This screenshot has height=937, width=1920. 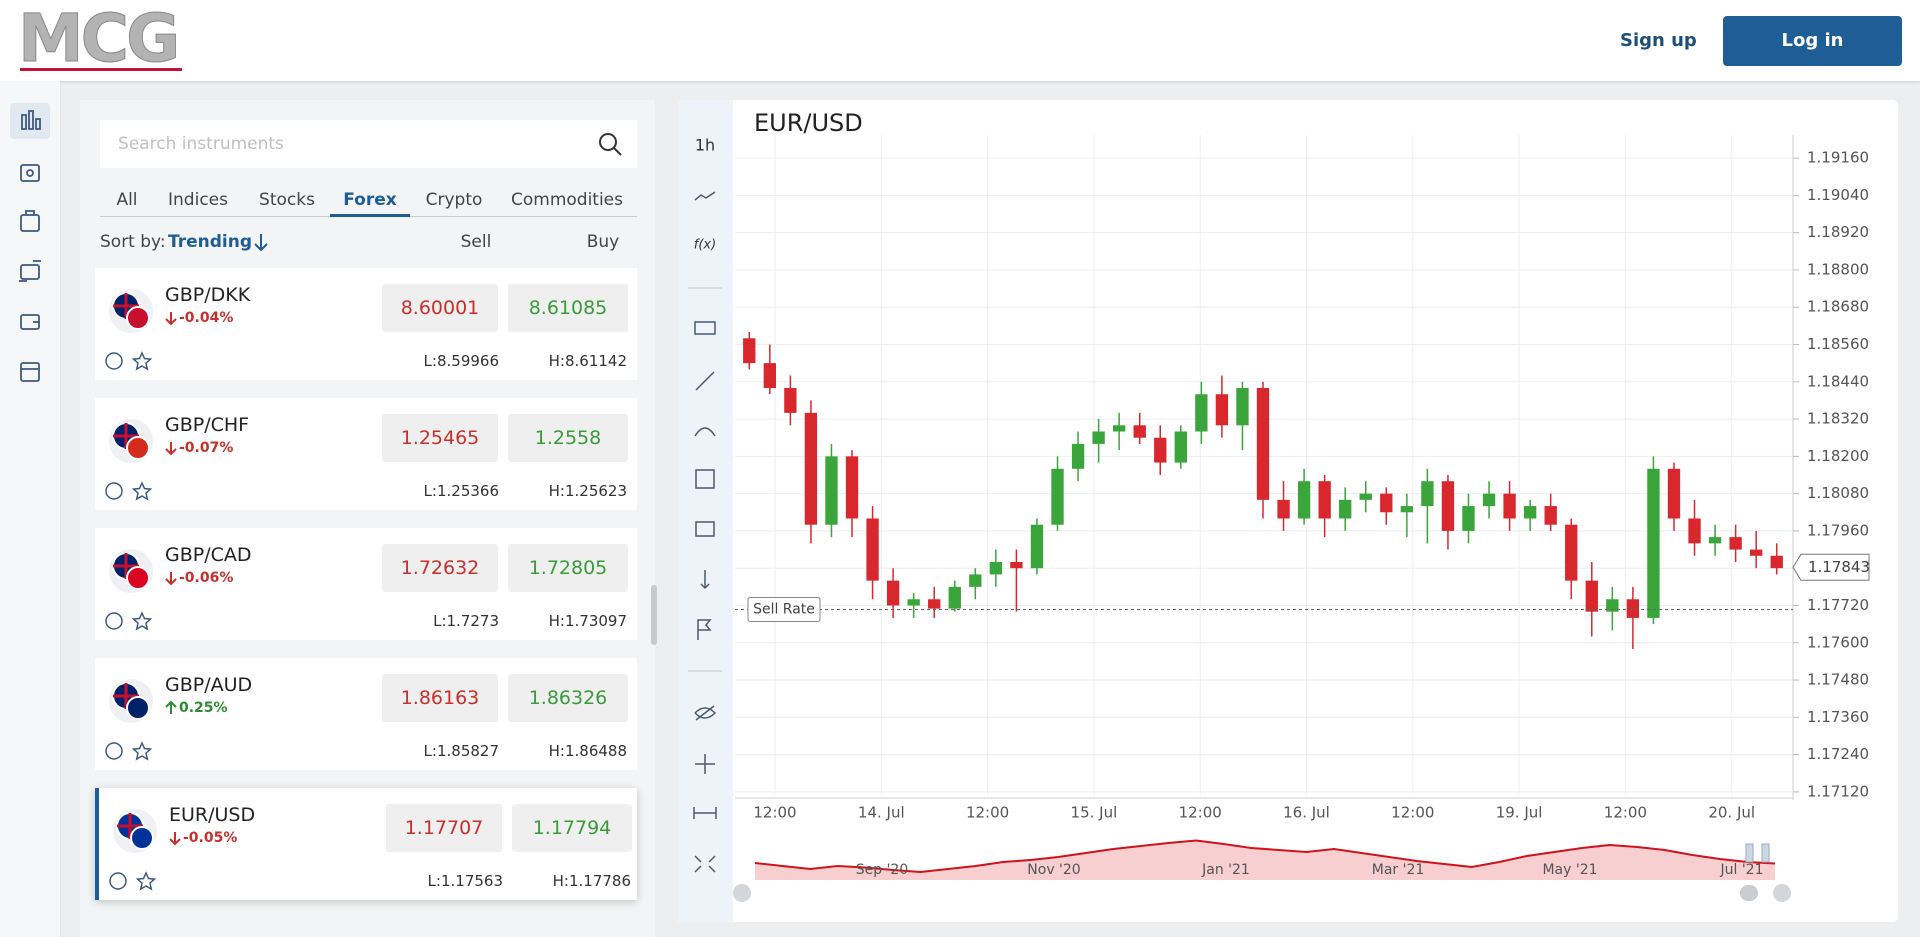 What do you see at coordinates (207, 425) in the screenshot?
I see `instrument-symbol: GBP/CHF` at bounding box center [207, 425].